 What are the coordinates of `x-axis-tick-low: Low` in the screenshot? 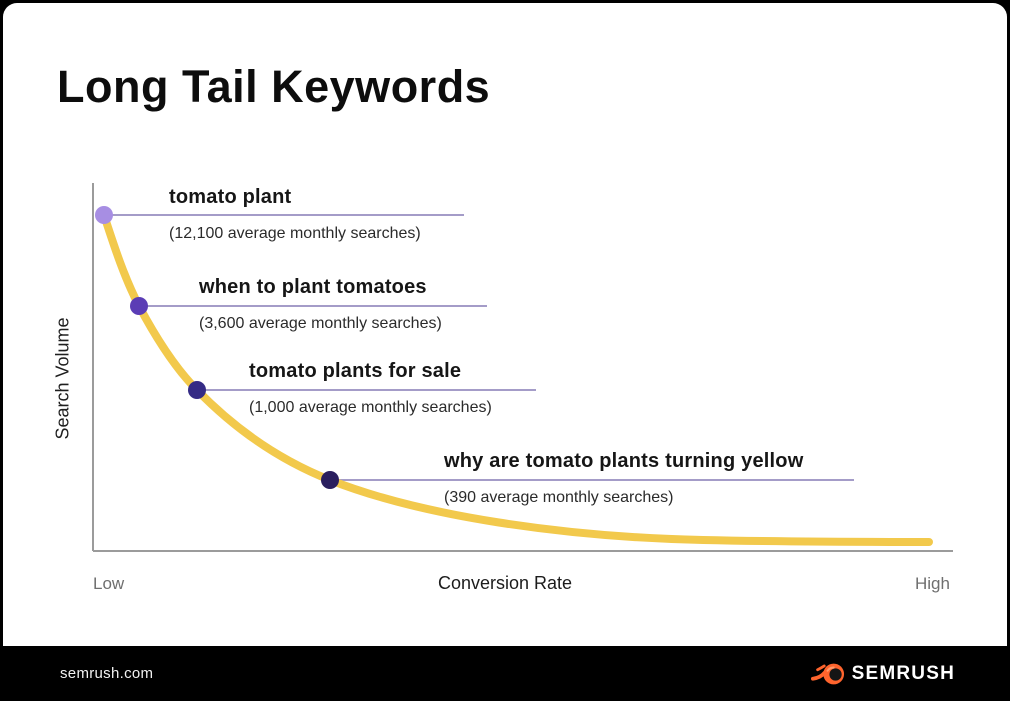 It's located at (109, 583).